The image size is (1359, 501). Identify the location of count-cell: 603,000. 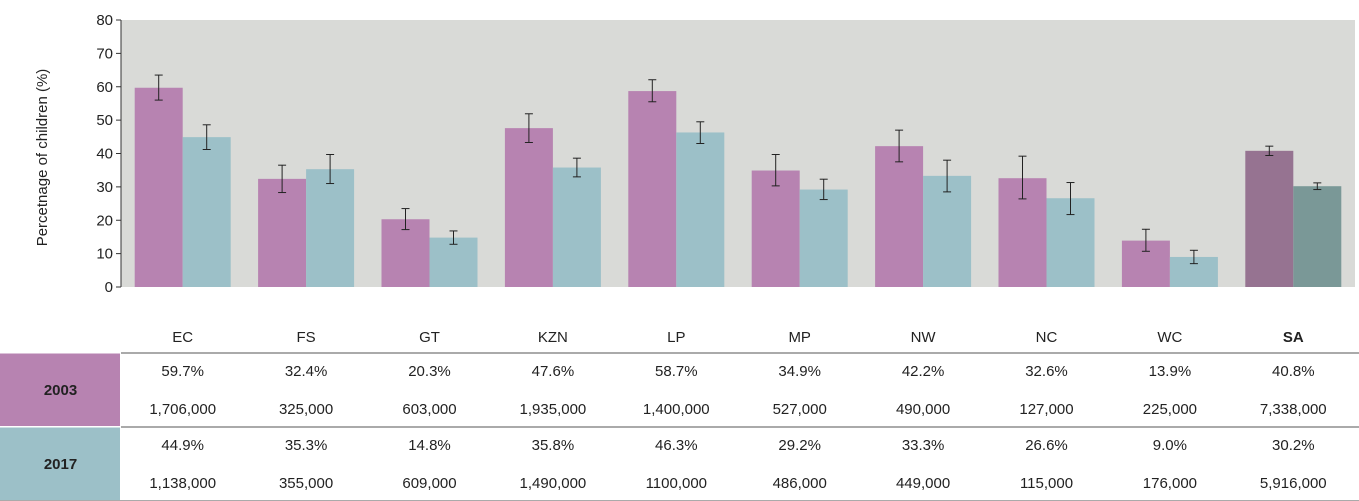
(429, 409).